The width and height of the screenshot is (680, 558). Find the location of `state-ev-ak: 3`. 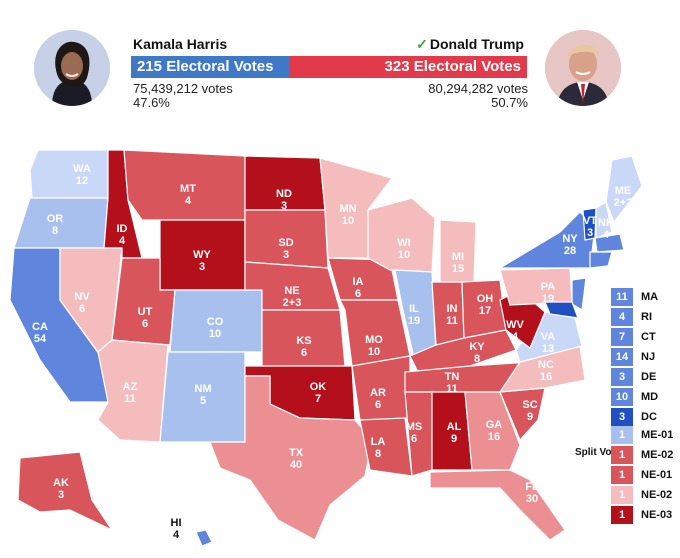

state-ev-ak: 3 is located at coordinates (61, 495).